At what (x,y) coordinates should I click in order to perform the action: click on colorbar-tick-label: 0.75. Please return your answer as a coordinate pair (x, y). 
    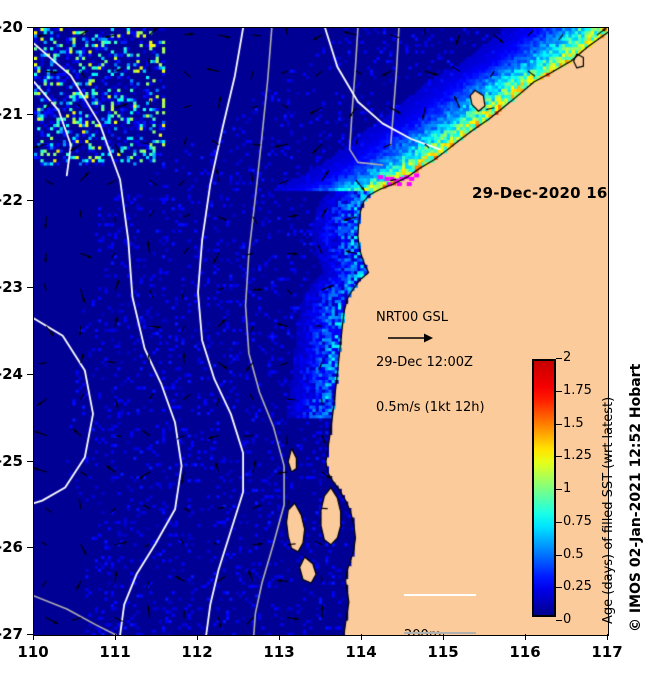
    Looking at the image, I should click on (577, 521).